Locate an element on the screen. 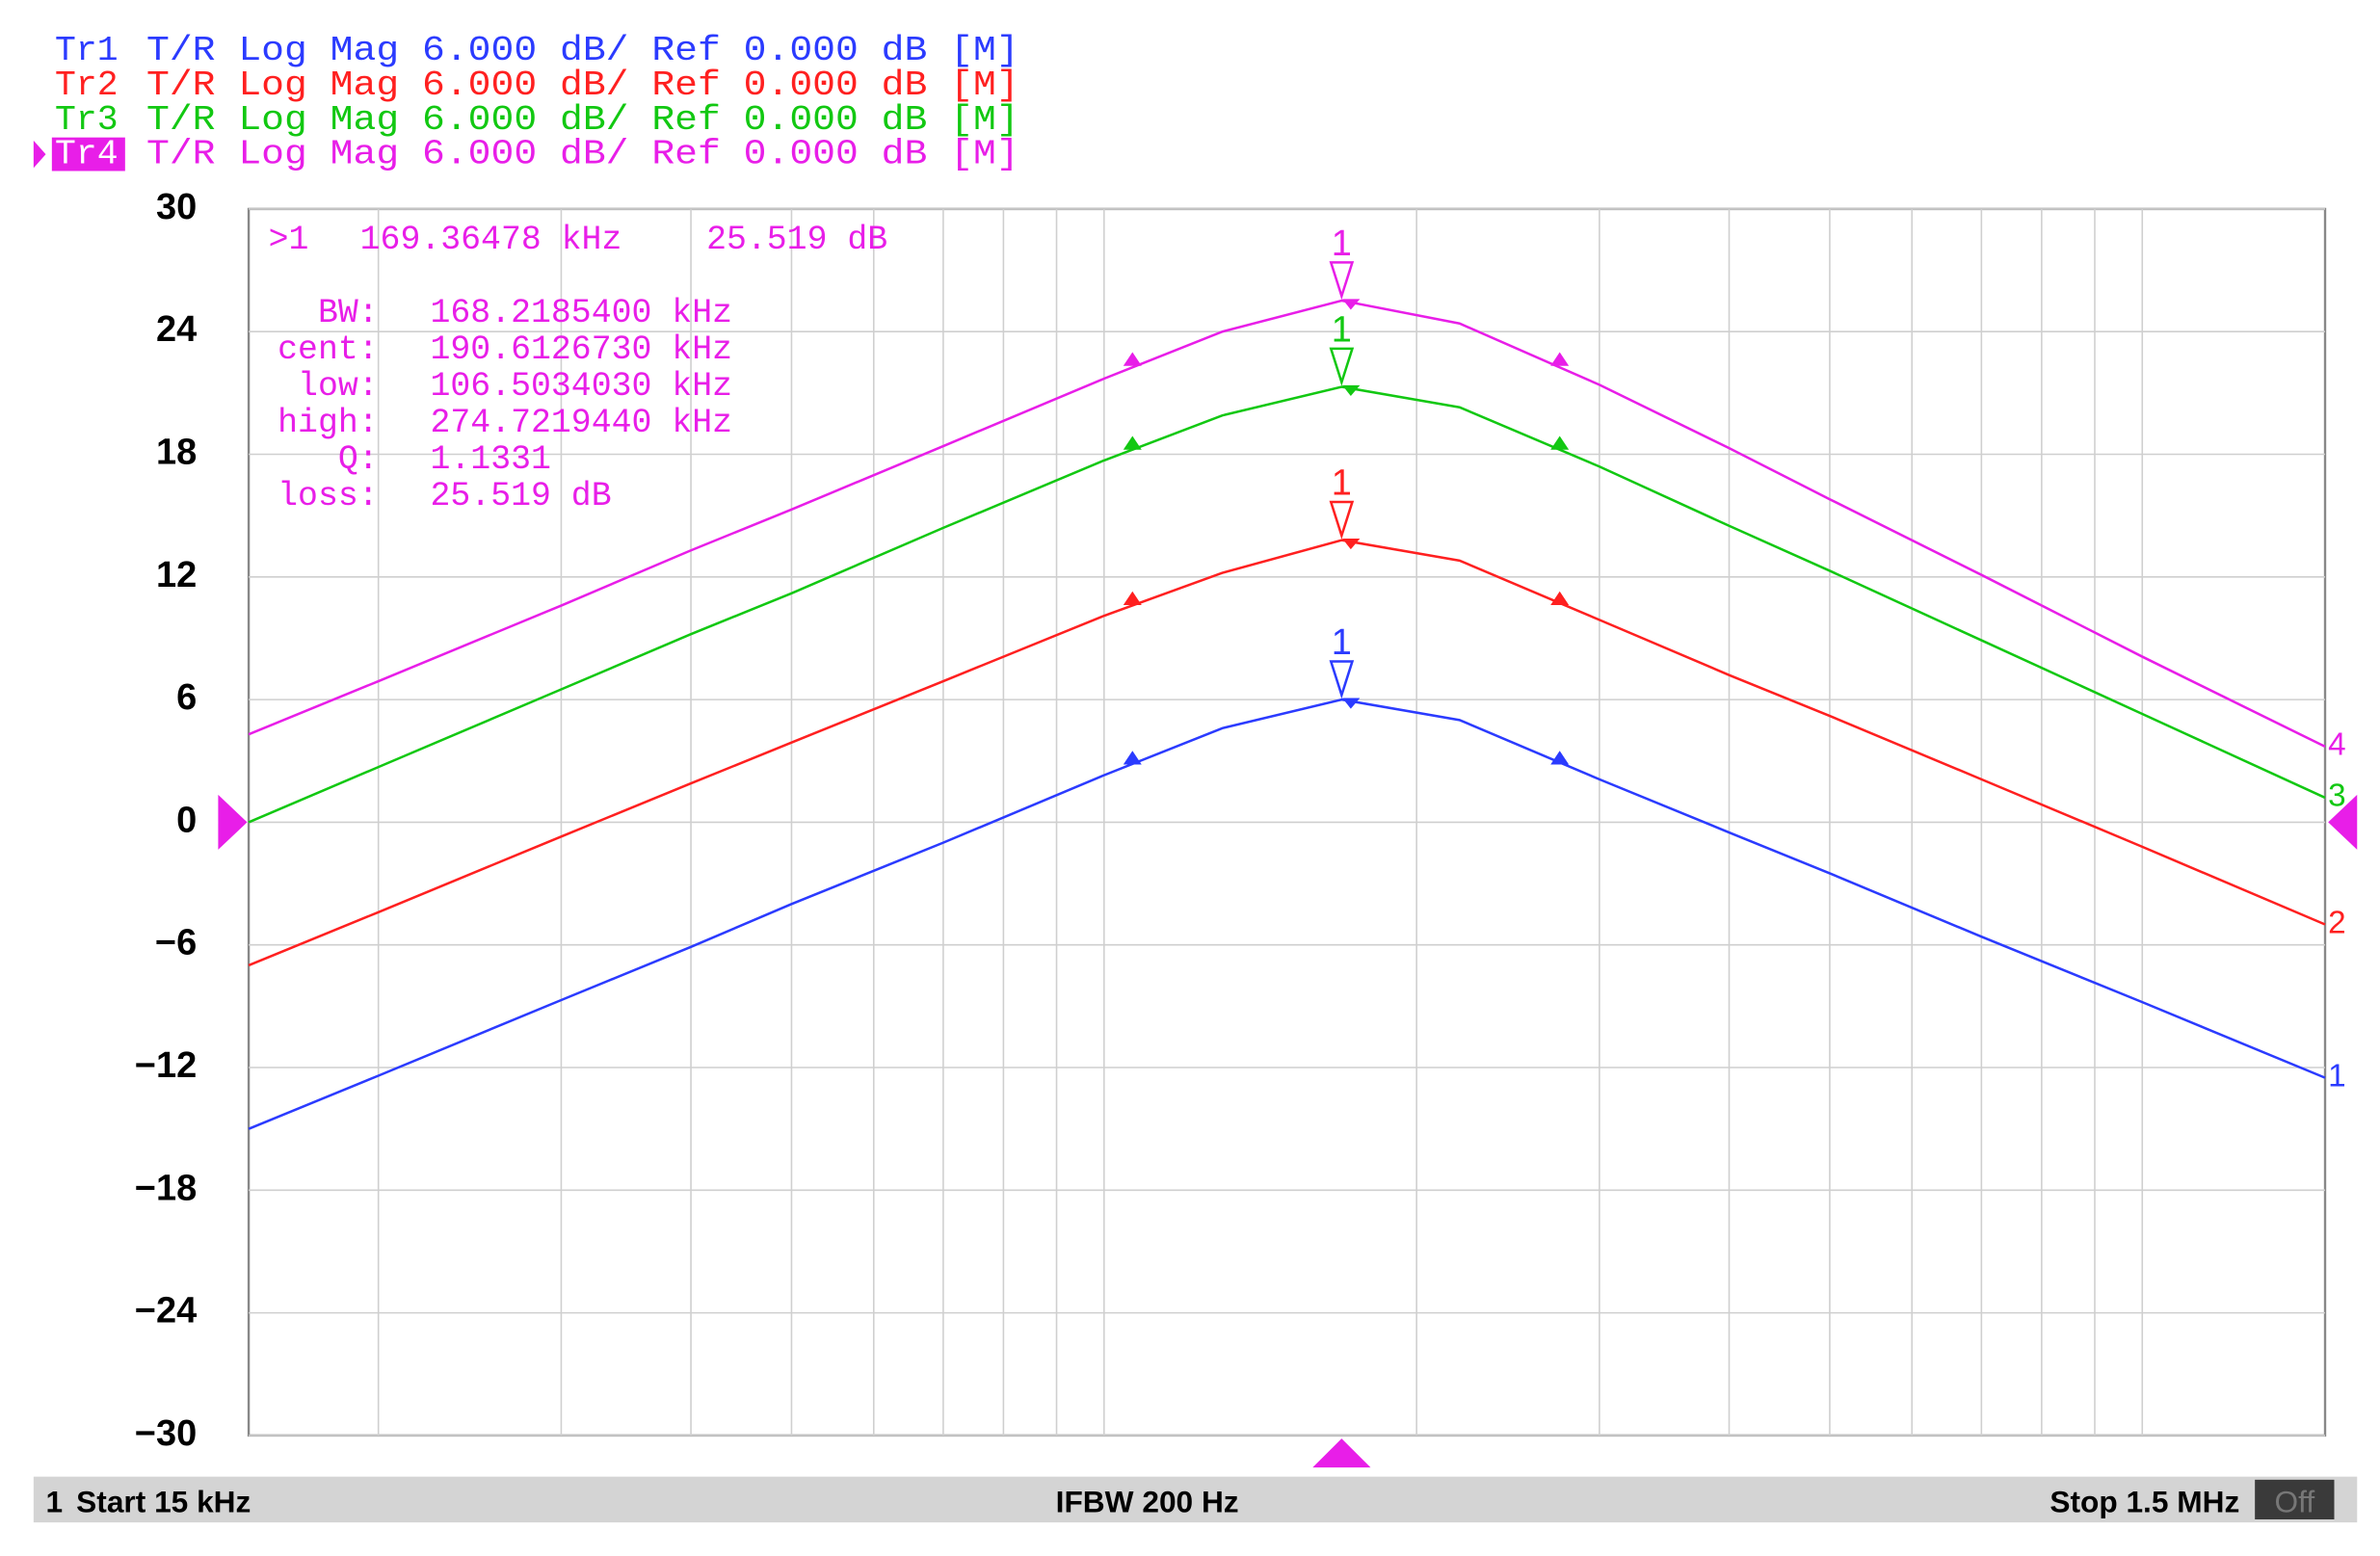 This screenshot has height=1556, width=2380. y-tick-label: 0 is located at coordinates (186, 820).